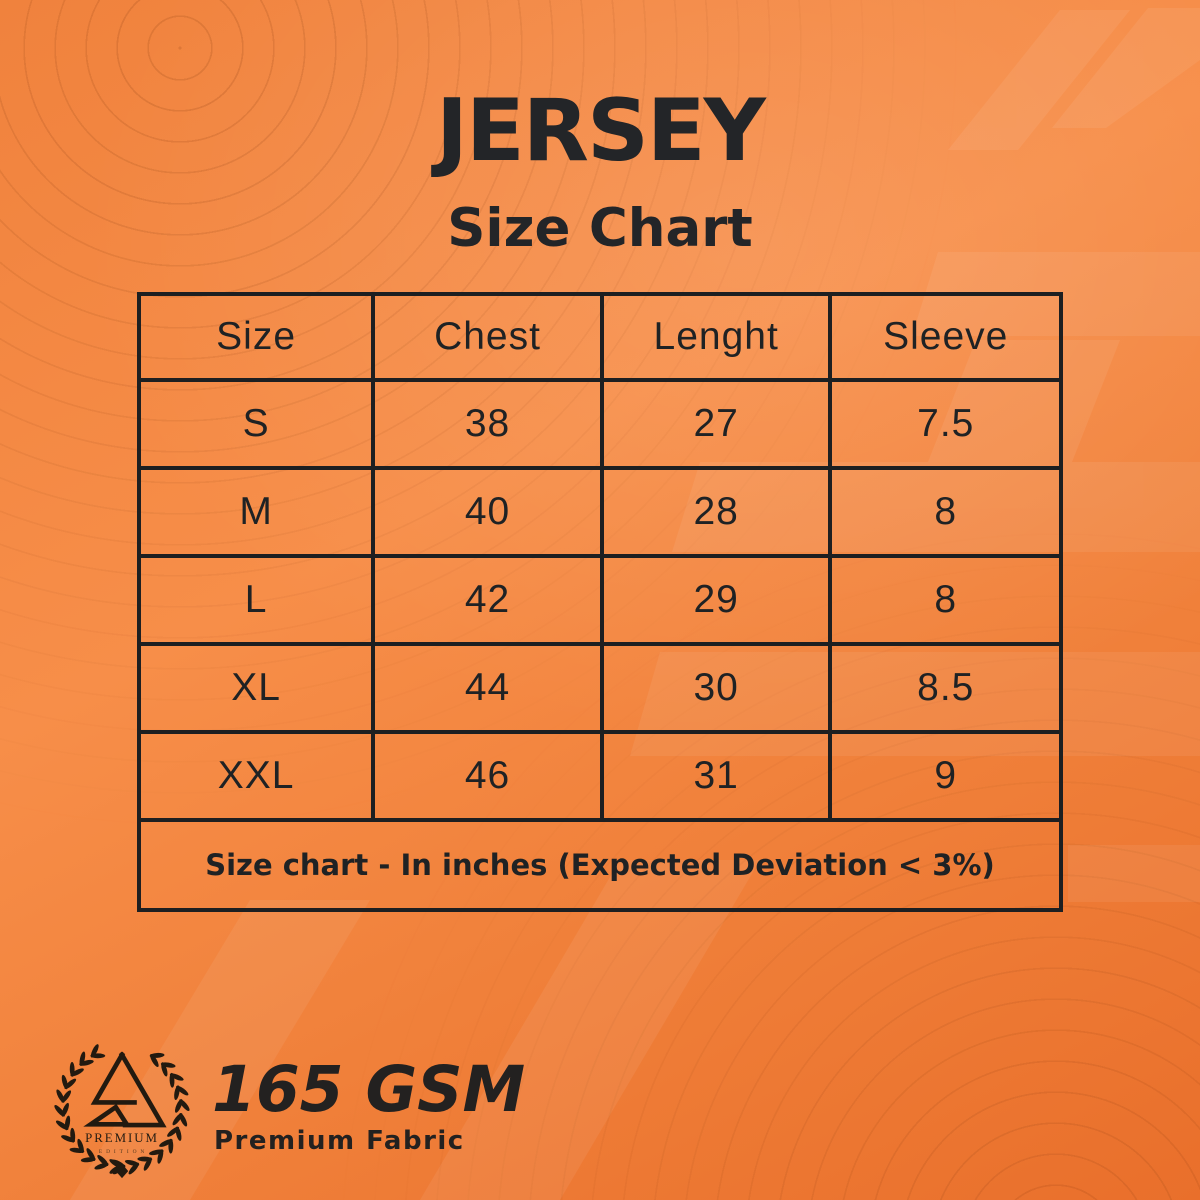  Describe the element at coordinates (601, 131) in the screenshot. I see `page-title: JERSEY` at that location.